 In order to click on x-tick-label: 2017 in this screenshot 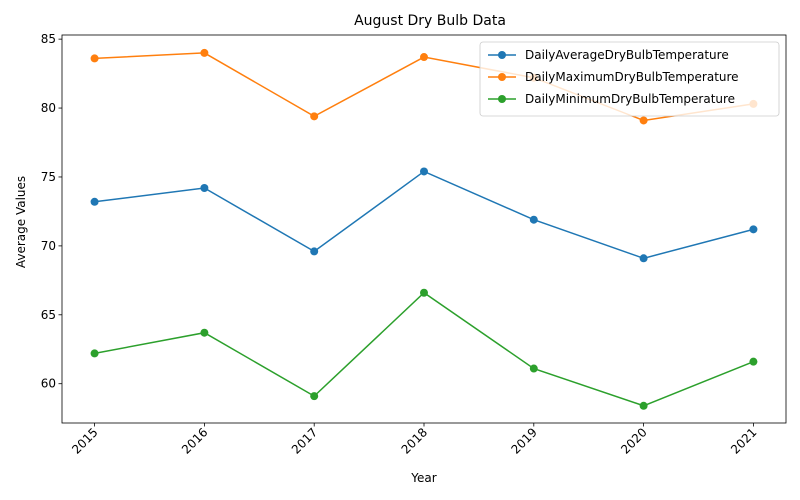, I will do `click(304, 440)`.